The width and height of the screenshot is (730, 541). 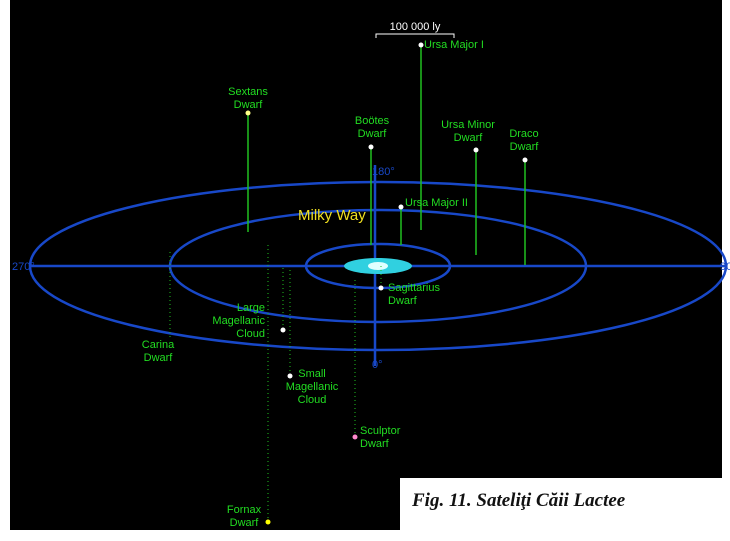 What do you see at coordinates (372, 121) in the screenshot?
I see `satellite-label: Boötes` at bounding box center [372, 121].